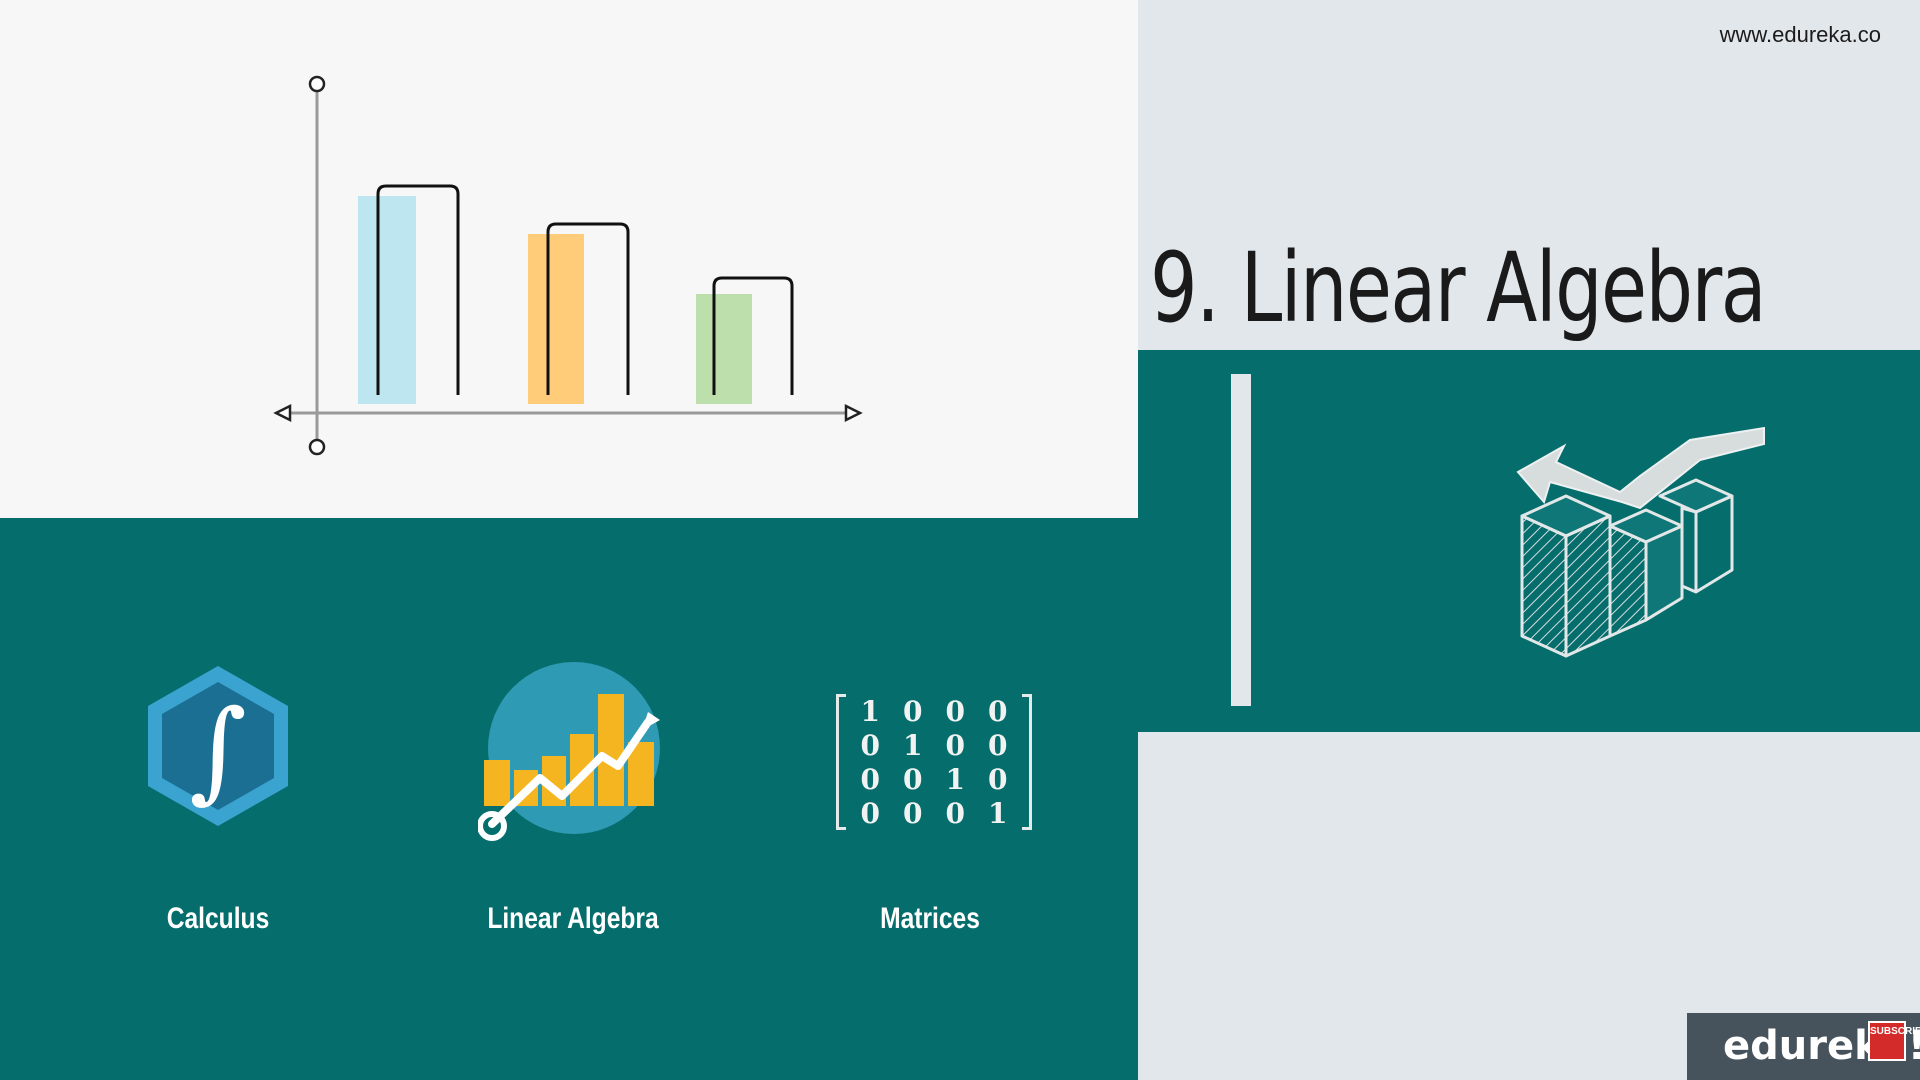 The height and width of the screenshot is (1080, 1920). I want to click on topic-label-linear-algebra: Linear Algebra, so click(573, 918).